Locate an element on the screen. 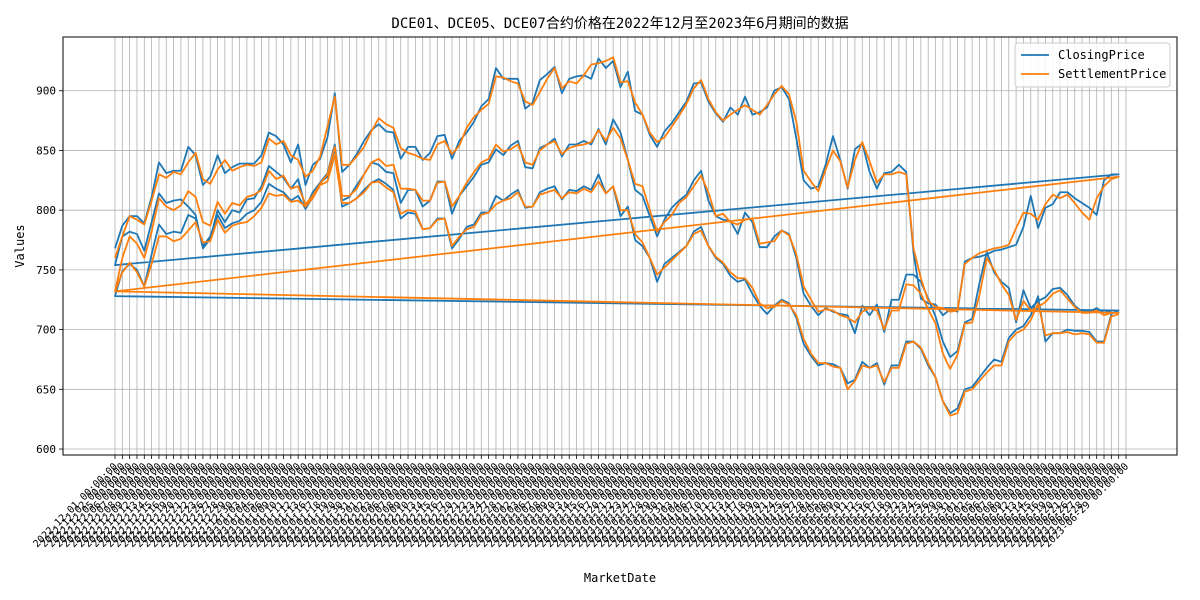  y-axis-label: Values is located at coordinates (20, 245).